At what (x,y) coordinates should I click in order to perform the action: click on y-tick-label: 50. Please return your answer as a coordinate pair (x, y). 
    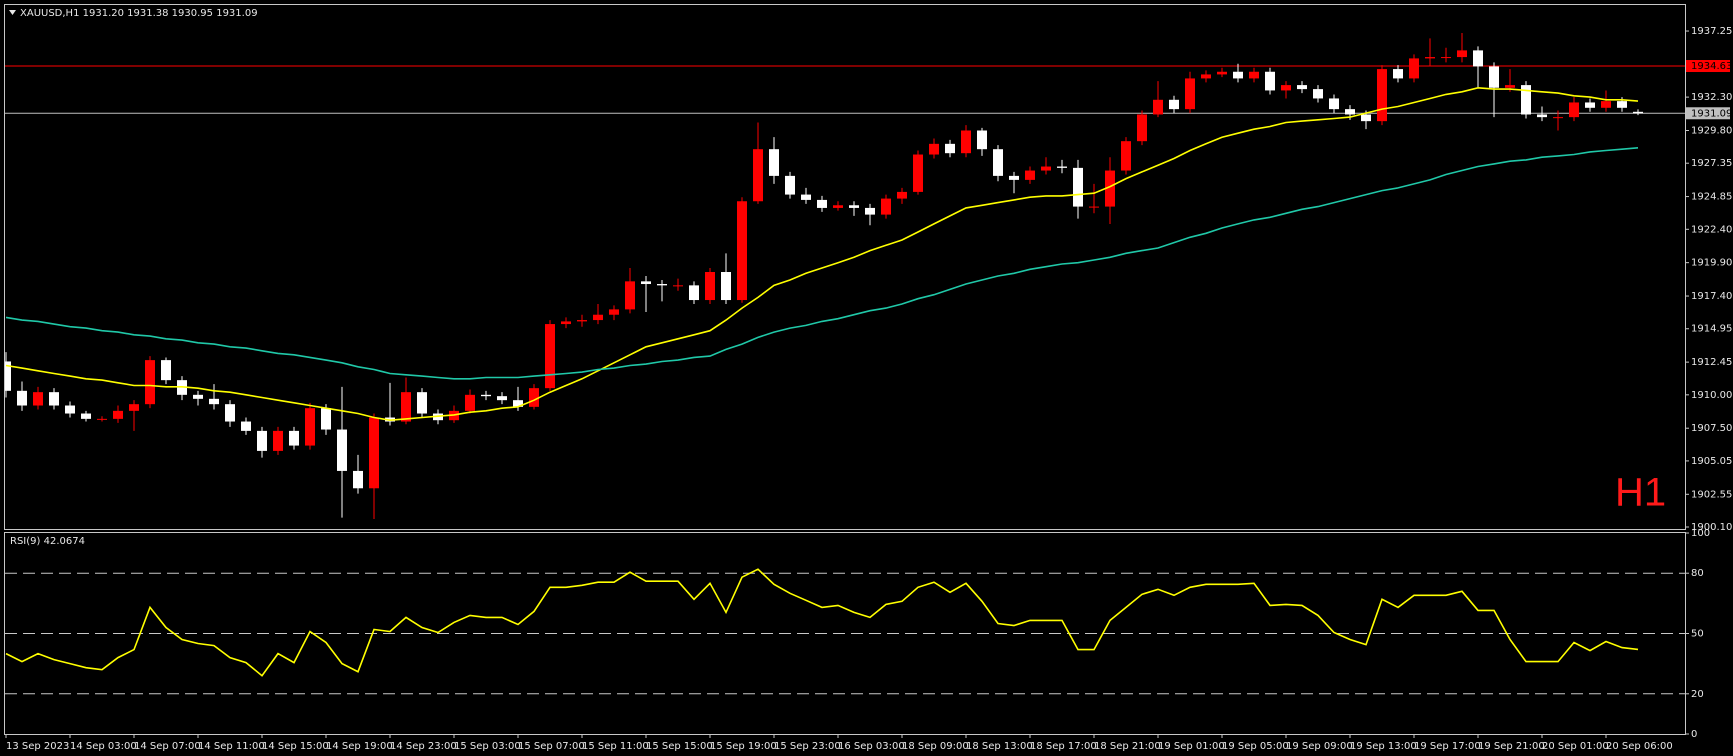
    Looking at the image, I should click on (1697, 634).